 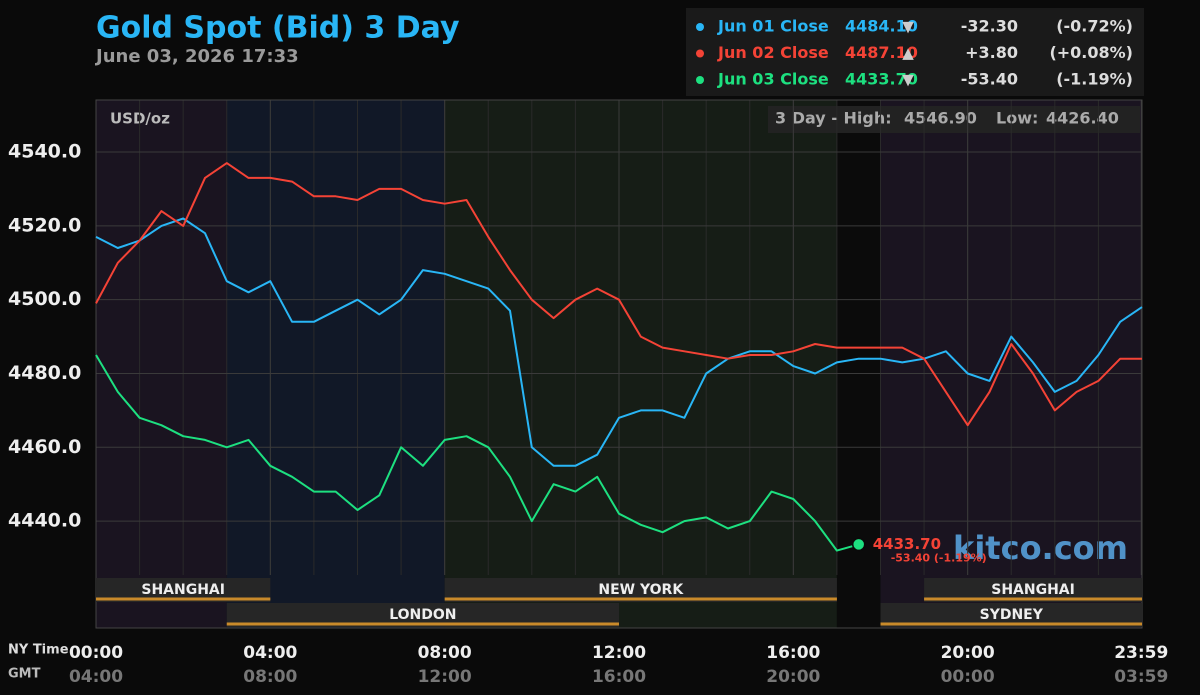 What do you see at coordinates (1141, 677) in the screenshot?
I see `x2-tick-label: 03:59` at bounding box center [1141, 677].